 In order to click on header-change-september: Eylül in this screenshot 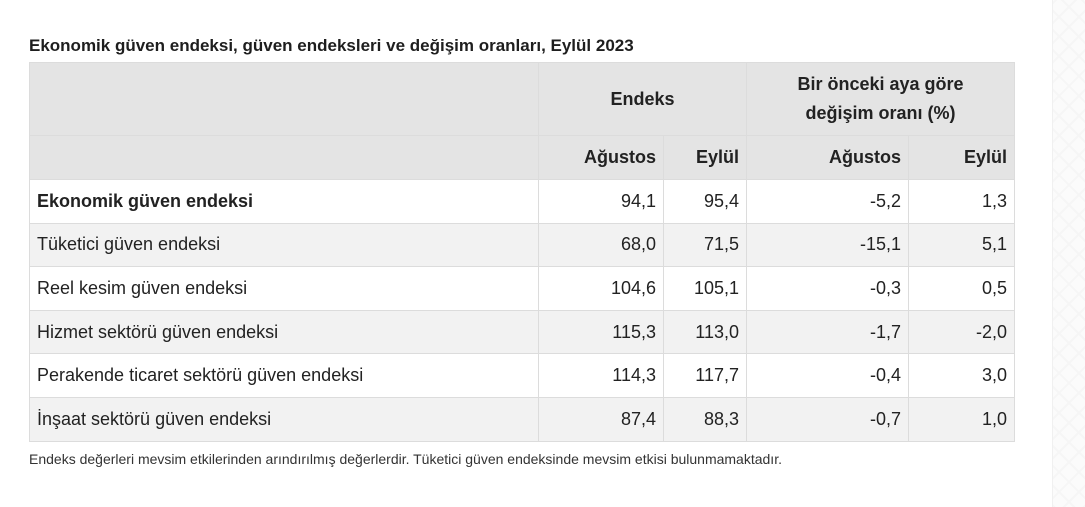, I will do `click(961, 157)`.